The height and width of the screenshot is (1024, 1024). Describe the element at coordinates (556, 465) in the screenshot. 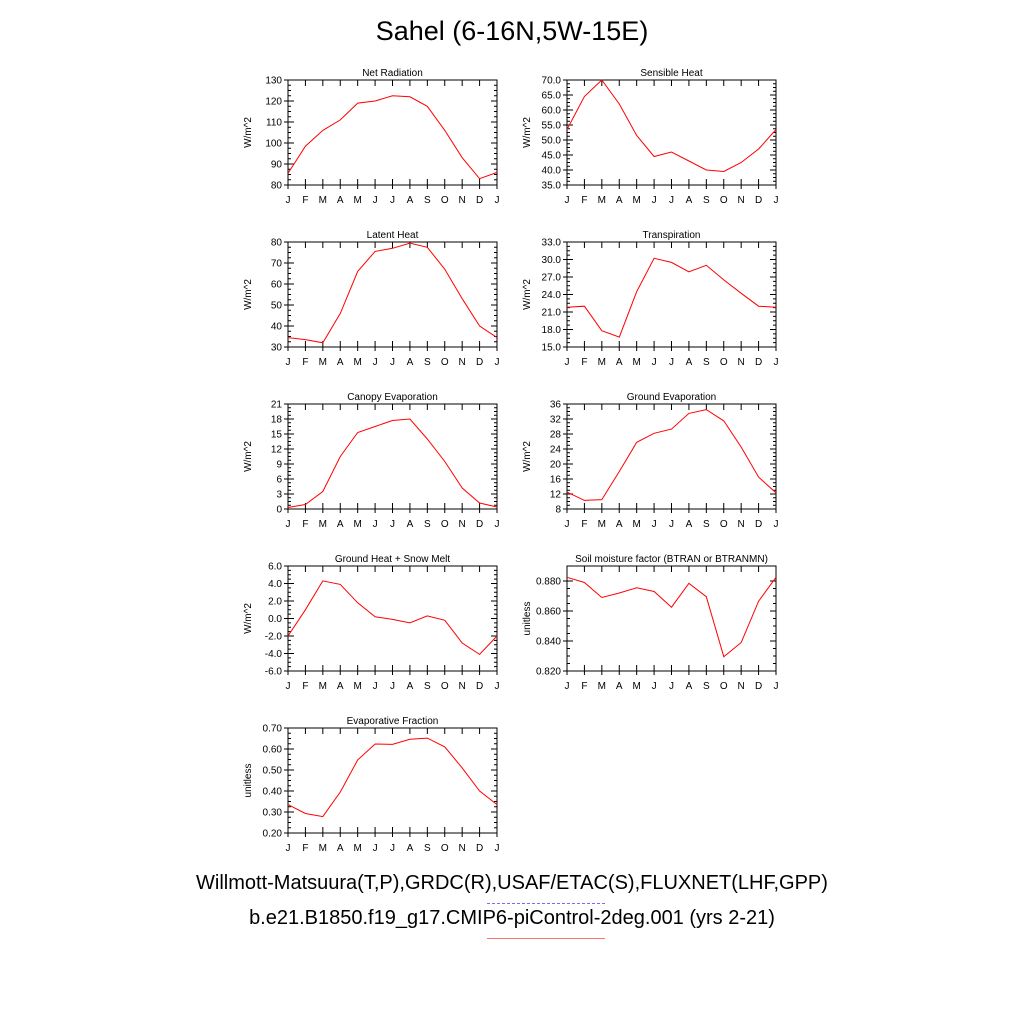

I see `y-tick-label: 20` at that location.